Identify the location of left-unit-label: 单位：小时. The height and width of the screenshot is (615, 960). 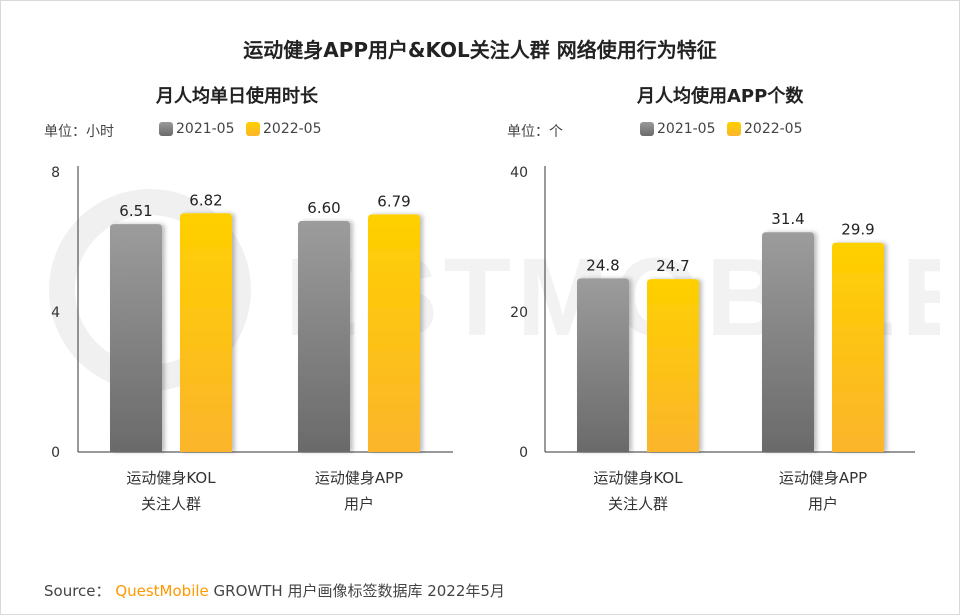
(79, 132).